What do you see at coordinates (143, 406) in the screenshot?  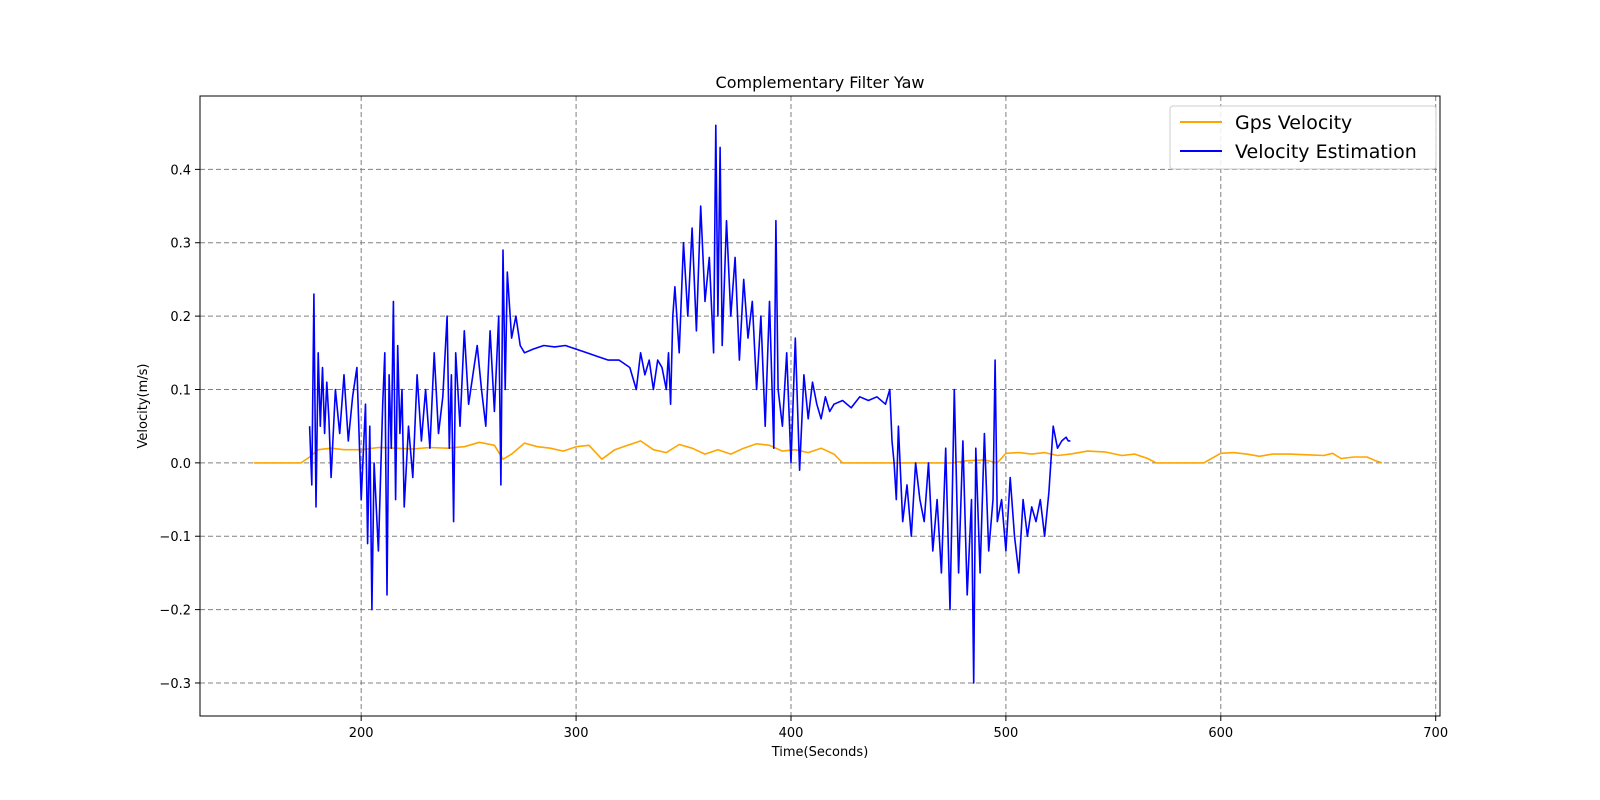 I see `y-axis-label: Velocity(m/s)` at bounding box center [143, 406].